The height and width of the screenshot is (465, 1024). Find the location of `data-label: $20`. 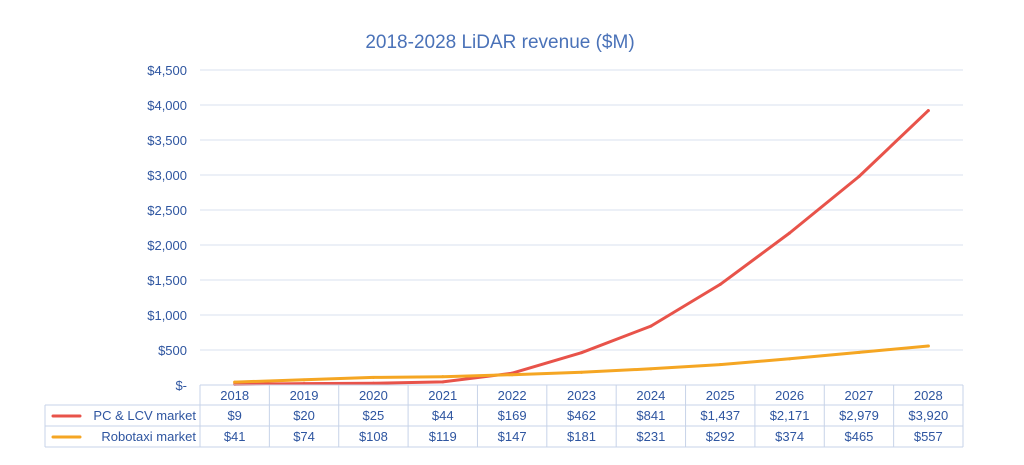

data-label: $20 is located at coordinates (304, 415).